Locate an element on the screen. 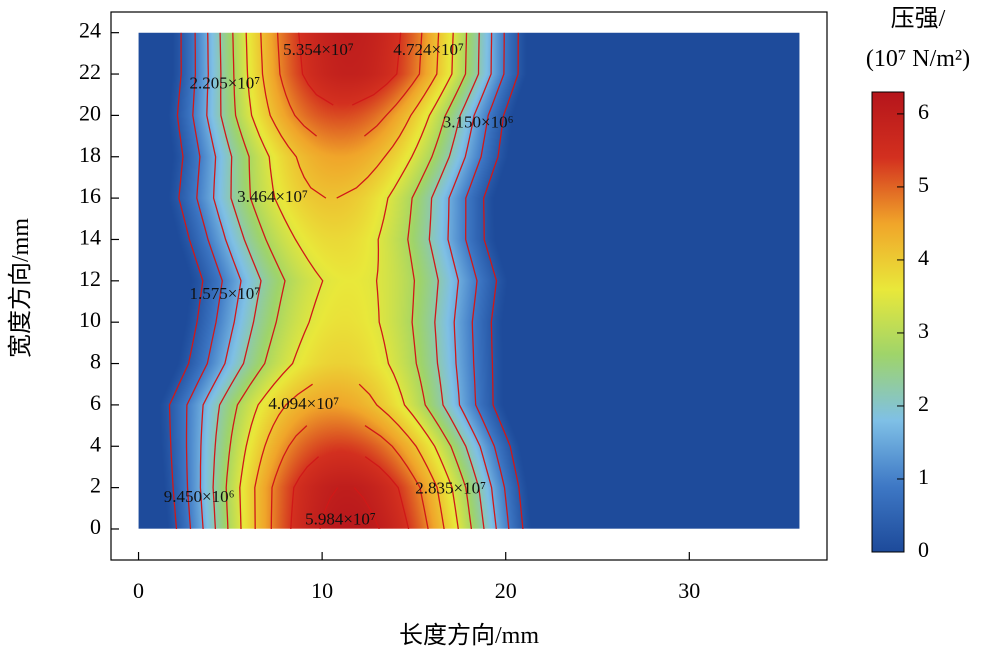 Image resolution: width=993 pixels, height=657 pixels. colorbar-tick-label-4: 4 is located at coordinates (923, 257).